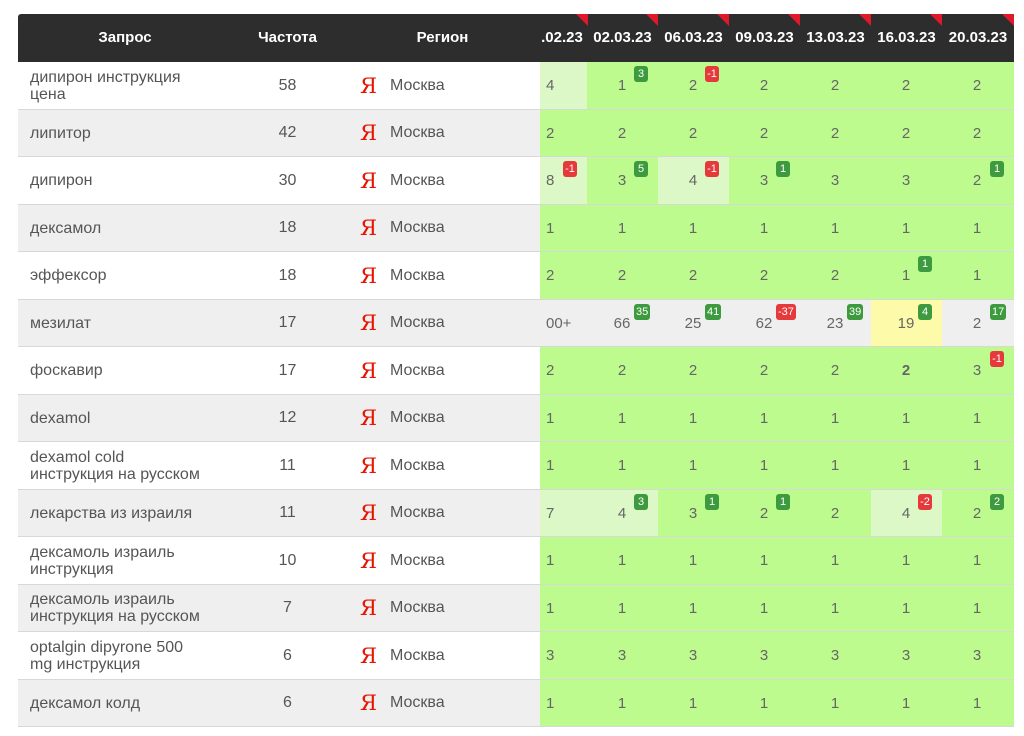 Image resolution: width=1024 pixels, height=736 pixels. I want to click on query: optalgin dipyrone 500 mg инструкция, so click(107, 655).